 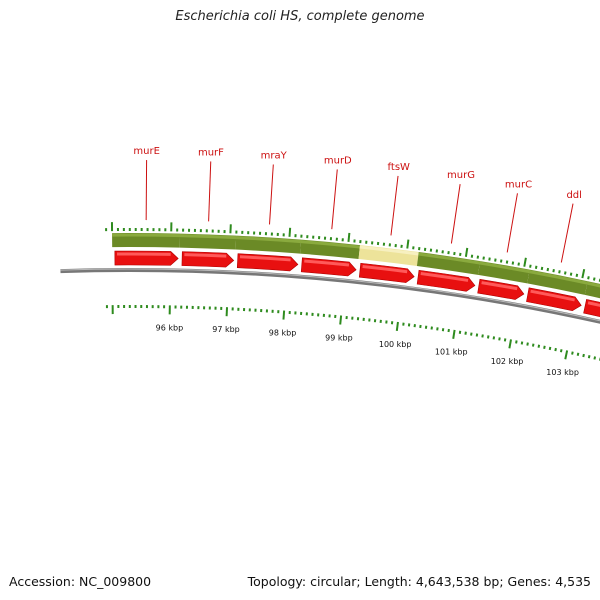 I want to click on gene-label-layer: murE murF mraY murD ftsW murG murC ddl, so click(x=357, y=204).